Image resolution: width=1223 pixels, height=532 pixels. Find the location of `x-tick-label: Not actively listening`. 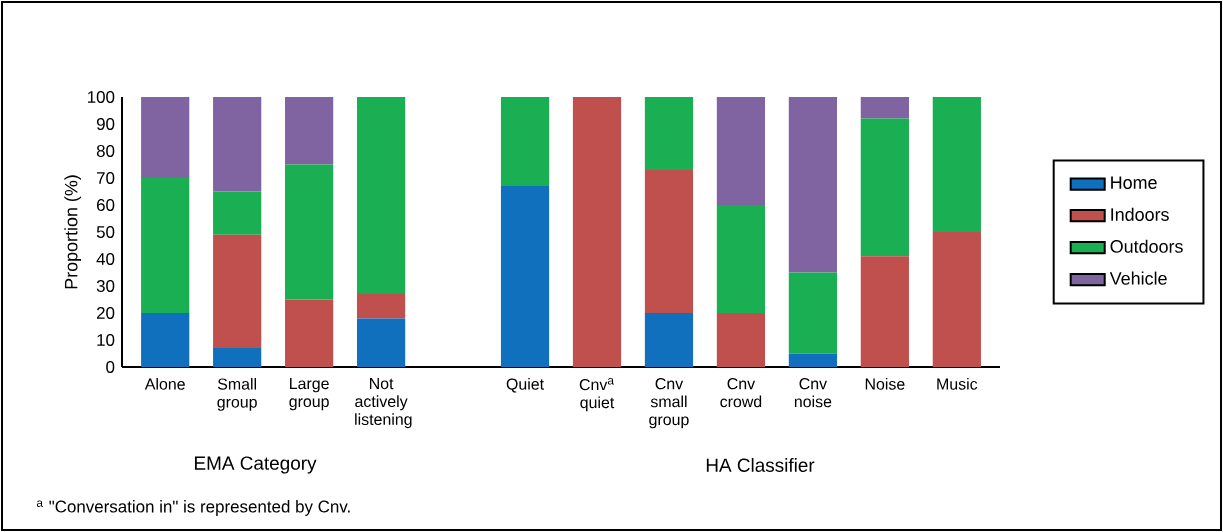

x-tick-label: Not actively listening is located at coordinates (383, 403).